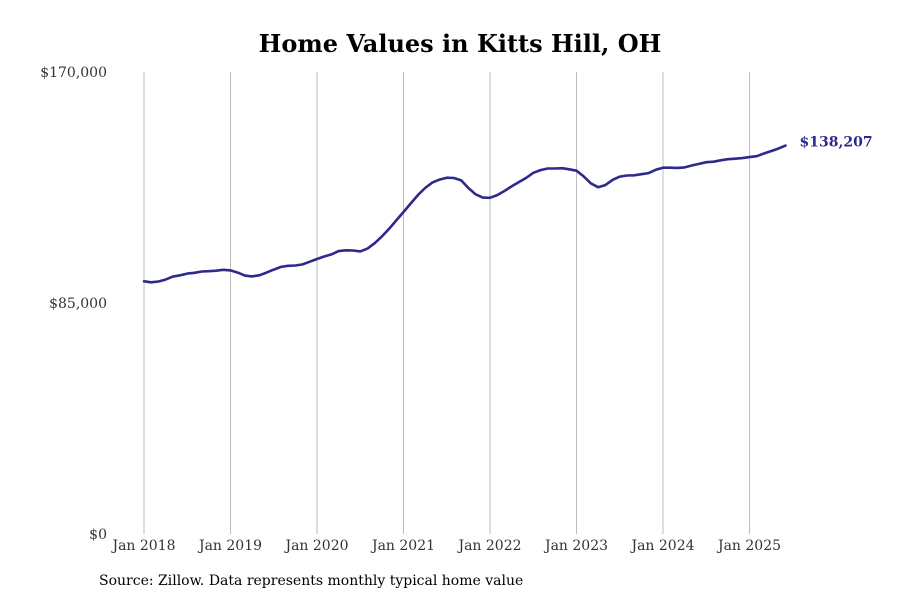 Image resolution: width=900 pixels, height=600 pixels. What do you see at coordinates (98, 535) in the screenshot?
I see `y-tick-label: $0` at bounding box center [98, 535].